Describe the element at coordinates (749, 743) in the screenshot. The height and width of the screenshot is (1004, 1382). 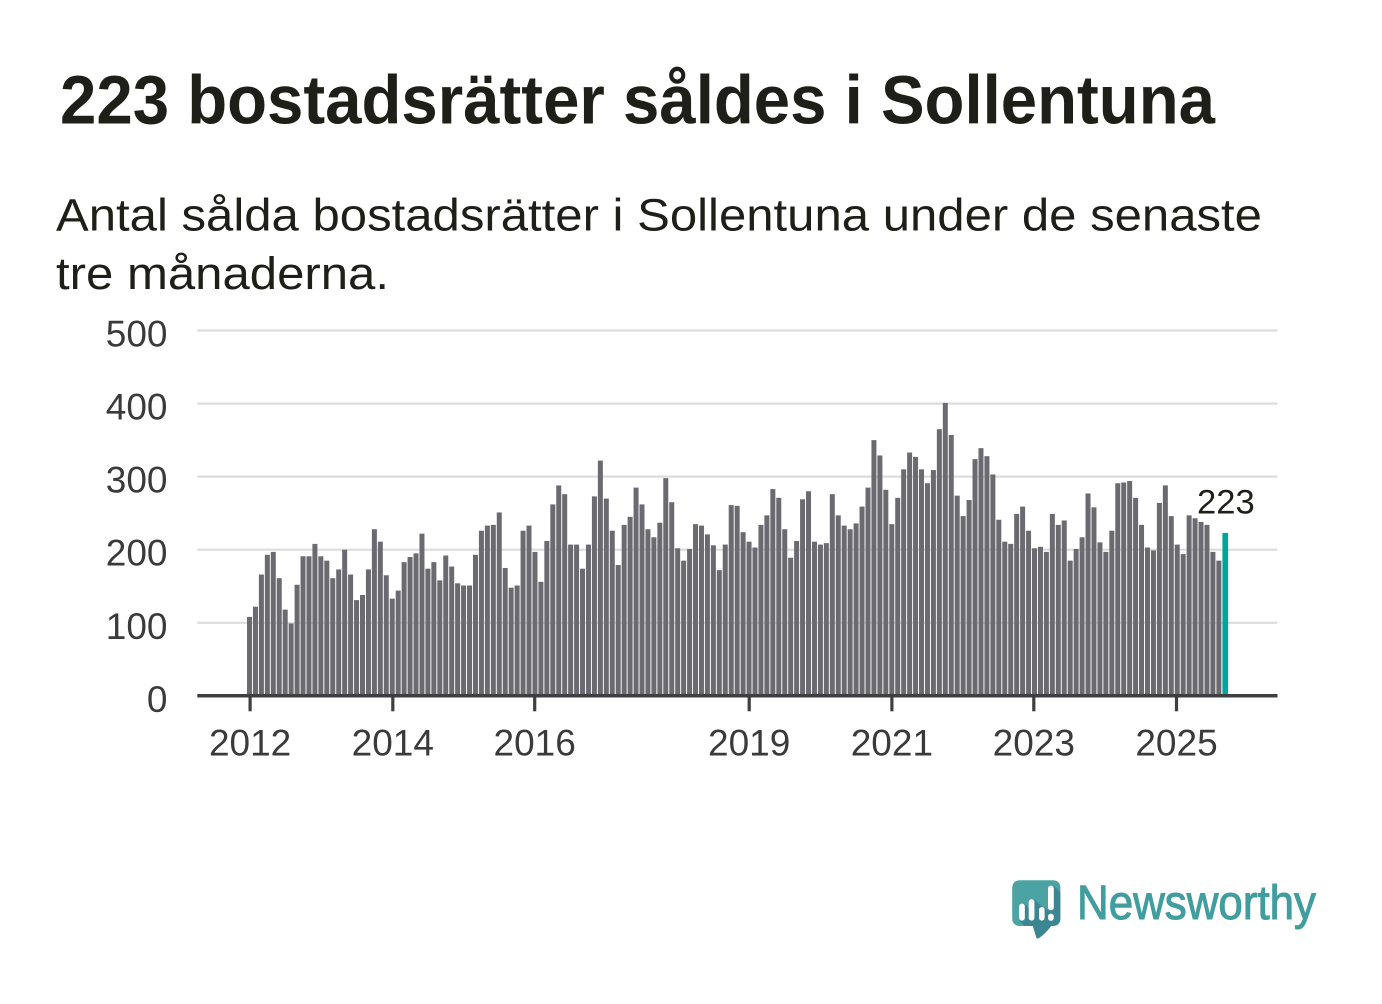
I see `svg-text: 2019` at that location.